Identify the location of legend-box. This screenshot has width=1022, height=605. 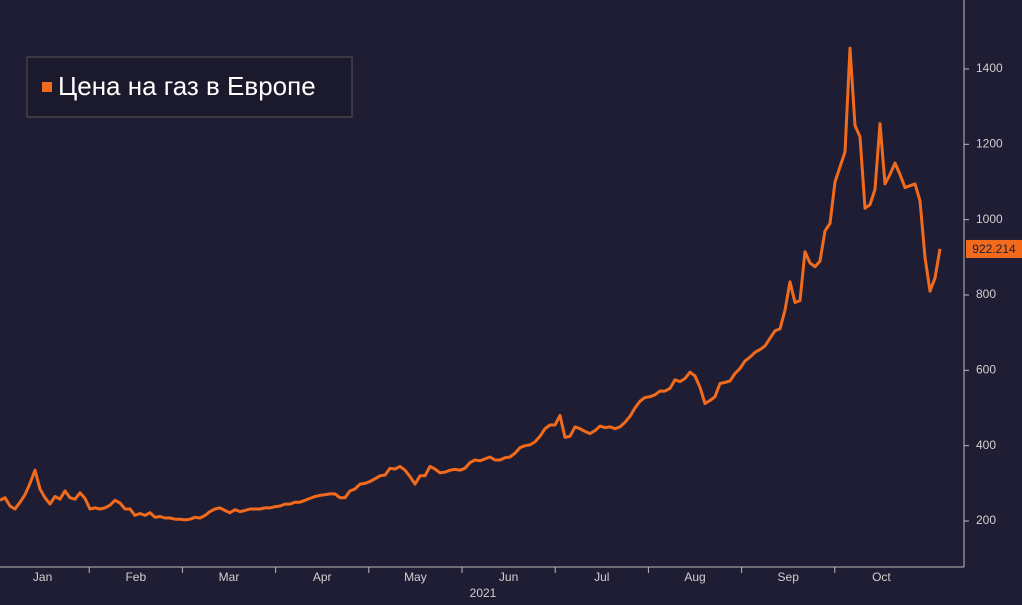
(189, 87).